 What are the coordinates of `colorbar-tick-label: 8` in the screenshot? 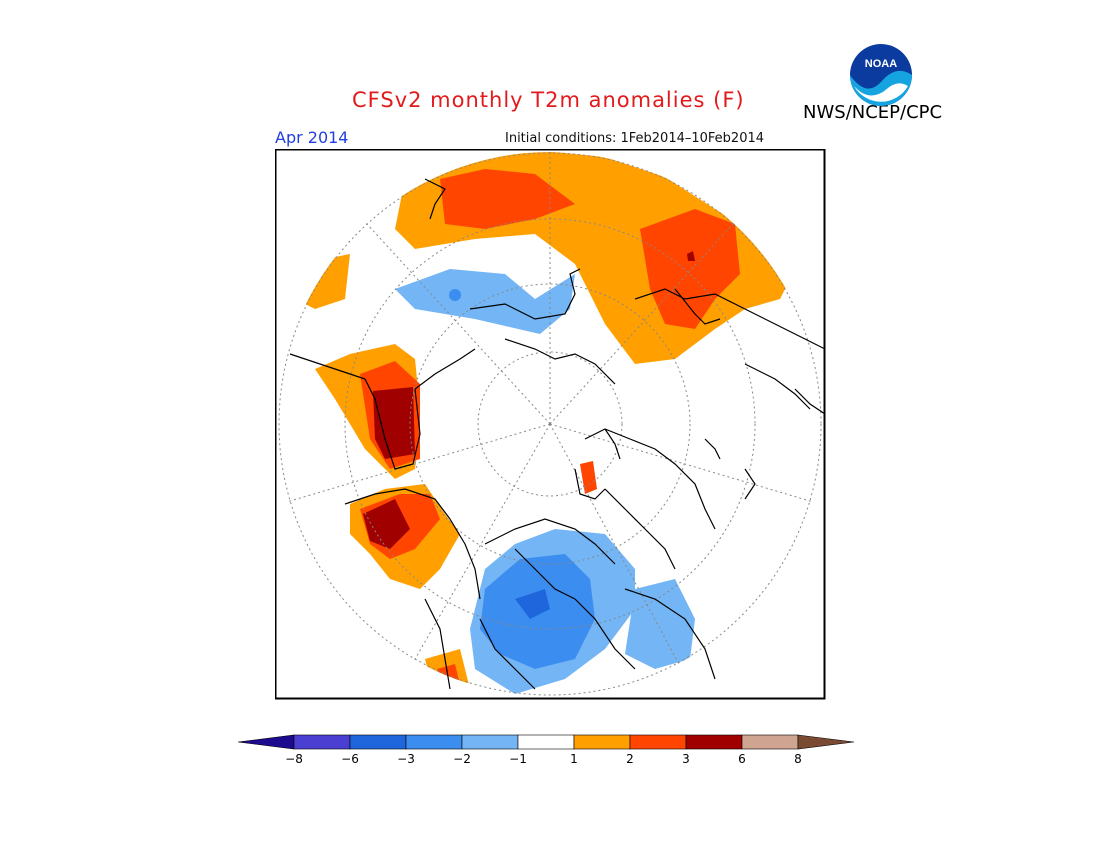 It's located at (798, 759).